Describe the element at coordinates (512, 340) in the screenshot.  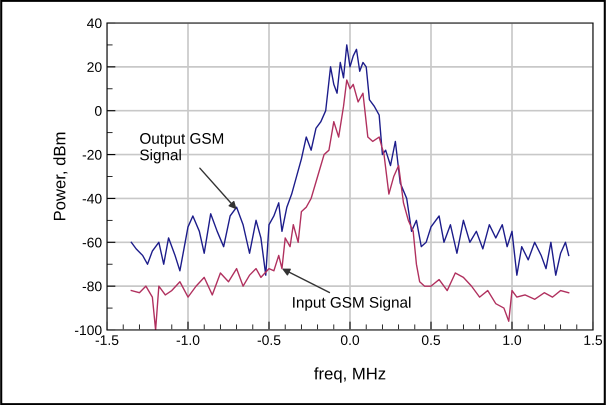
I see `x-tick-label: 1.0` at that location.